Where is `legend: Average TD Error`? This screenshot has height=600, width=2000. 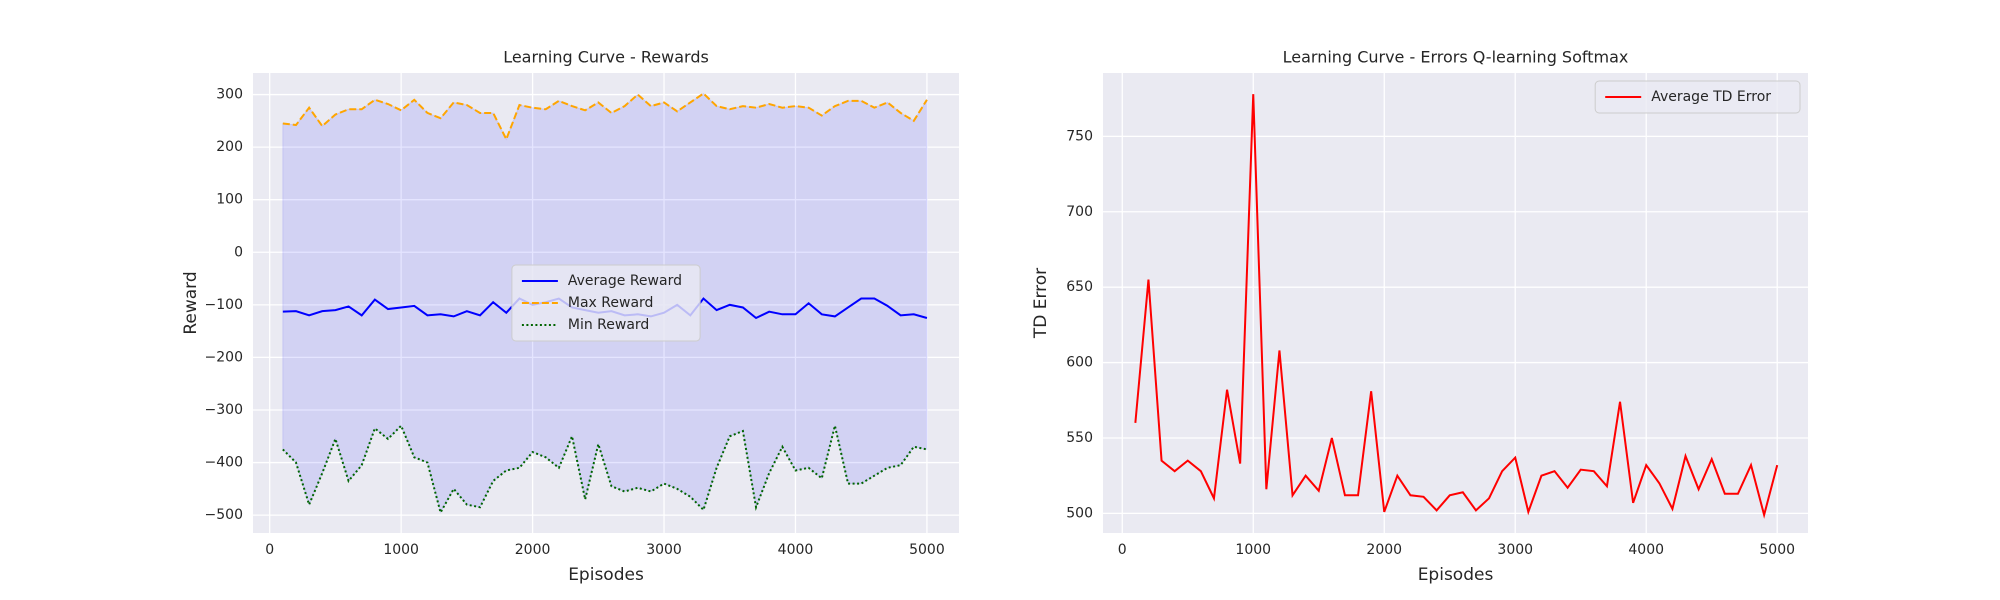
legend: Average TD Error is located at coordinates (1697, 97).